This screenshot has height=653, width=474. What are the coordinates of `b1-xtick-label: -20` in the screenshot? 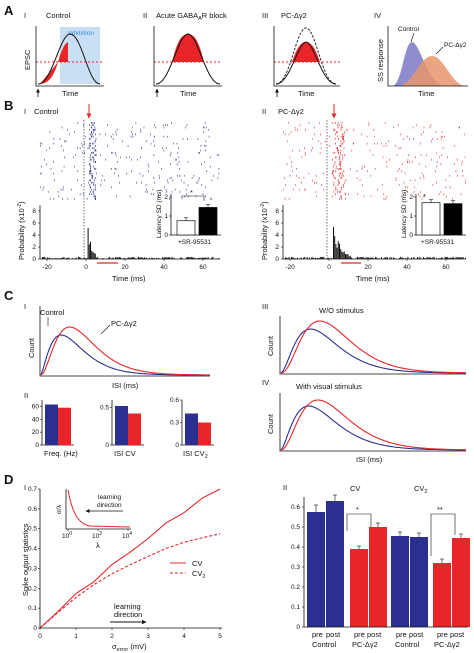 It's located at (47, 267).